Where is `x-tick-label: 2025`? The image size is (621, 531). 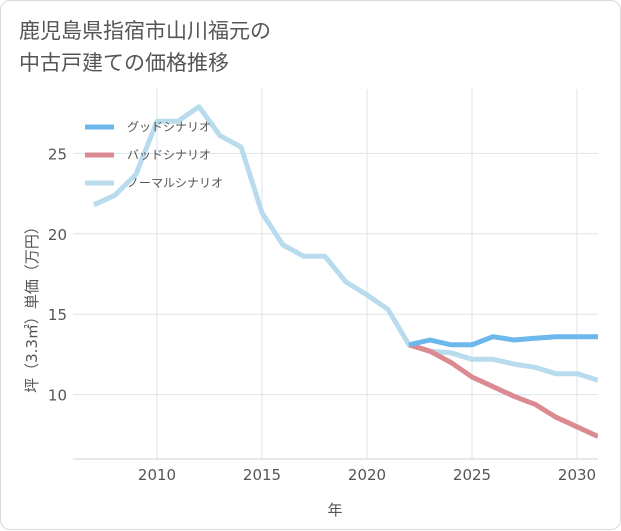
x-tick-label: 2025 is located at coordinates (472, 475).